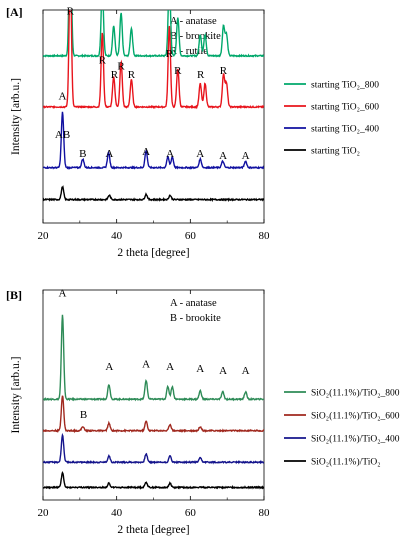  I want to click on legend-label: SiO₂(11.1%)/TiO₂_400, so click(355, 439).